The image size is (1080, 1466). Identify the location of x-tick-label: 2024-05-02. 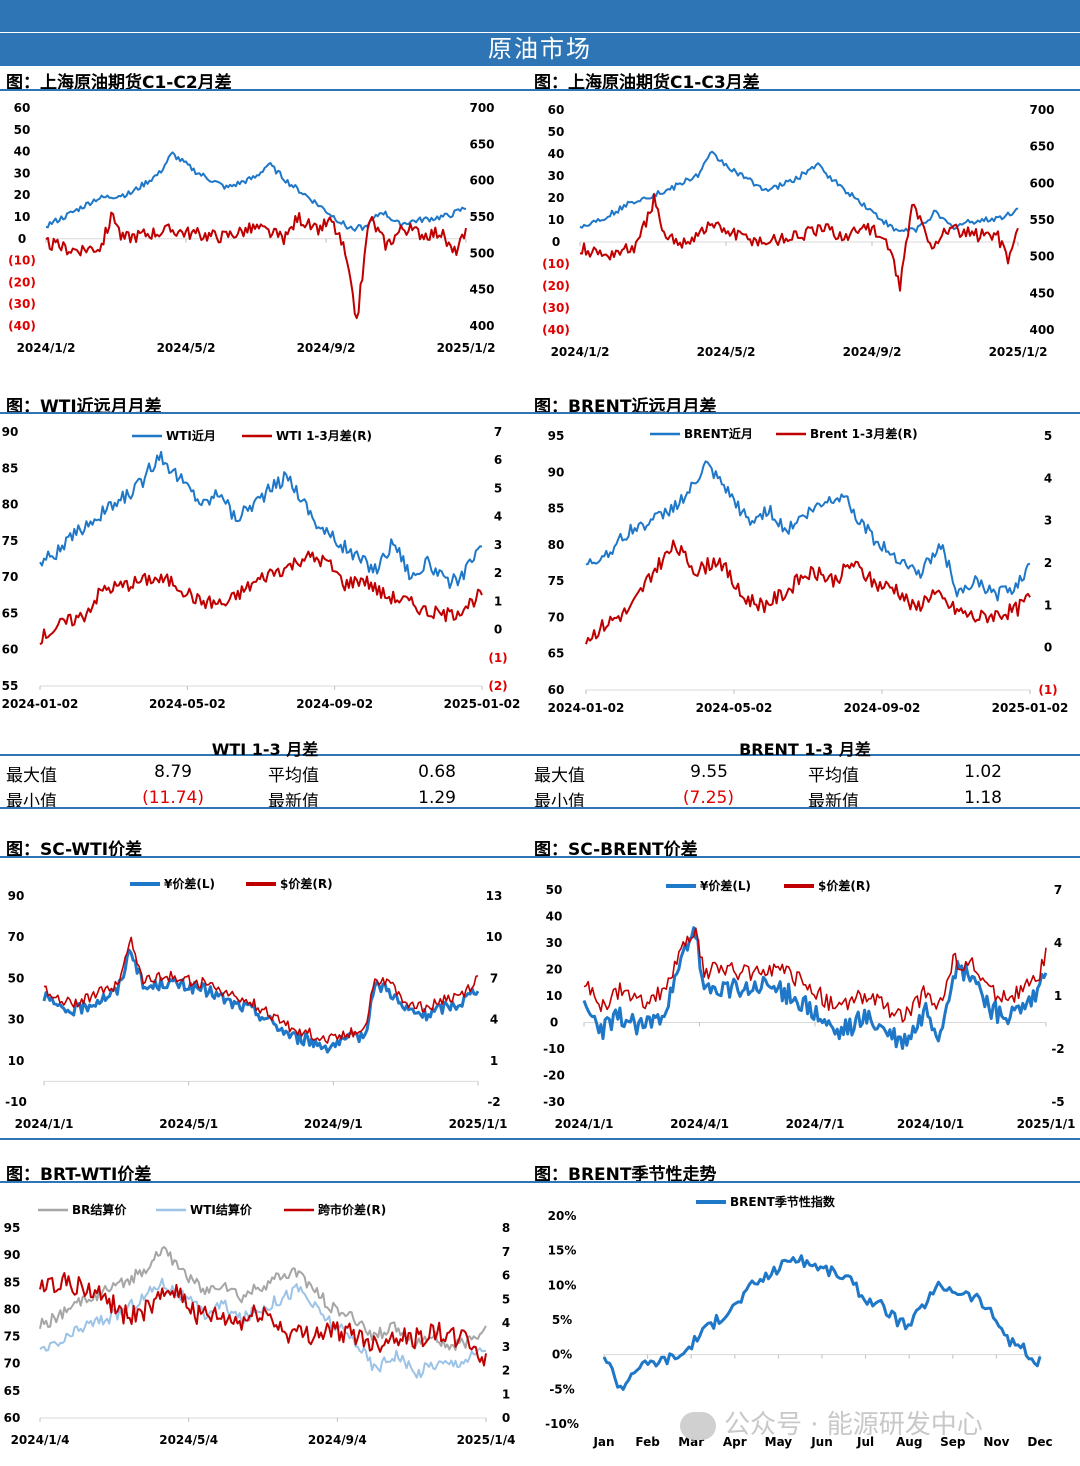
(734, 708).